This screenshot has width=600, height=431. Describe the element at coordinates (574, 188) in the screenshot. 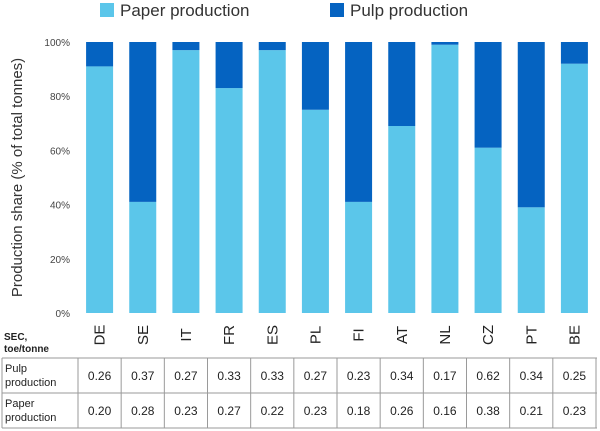

I see `bar-paper-be` at that location.